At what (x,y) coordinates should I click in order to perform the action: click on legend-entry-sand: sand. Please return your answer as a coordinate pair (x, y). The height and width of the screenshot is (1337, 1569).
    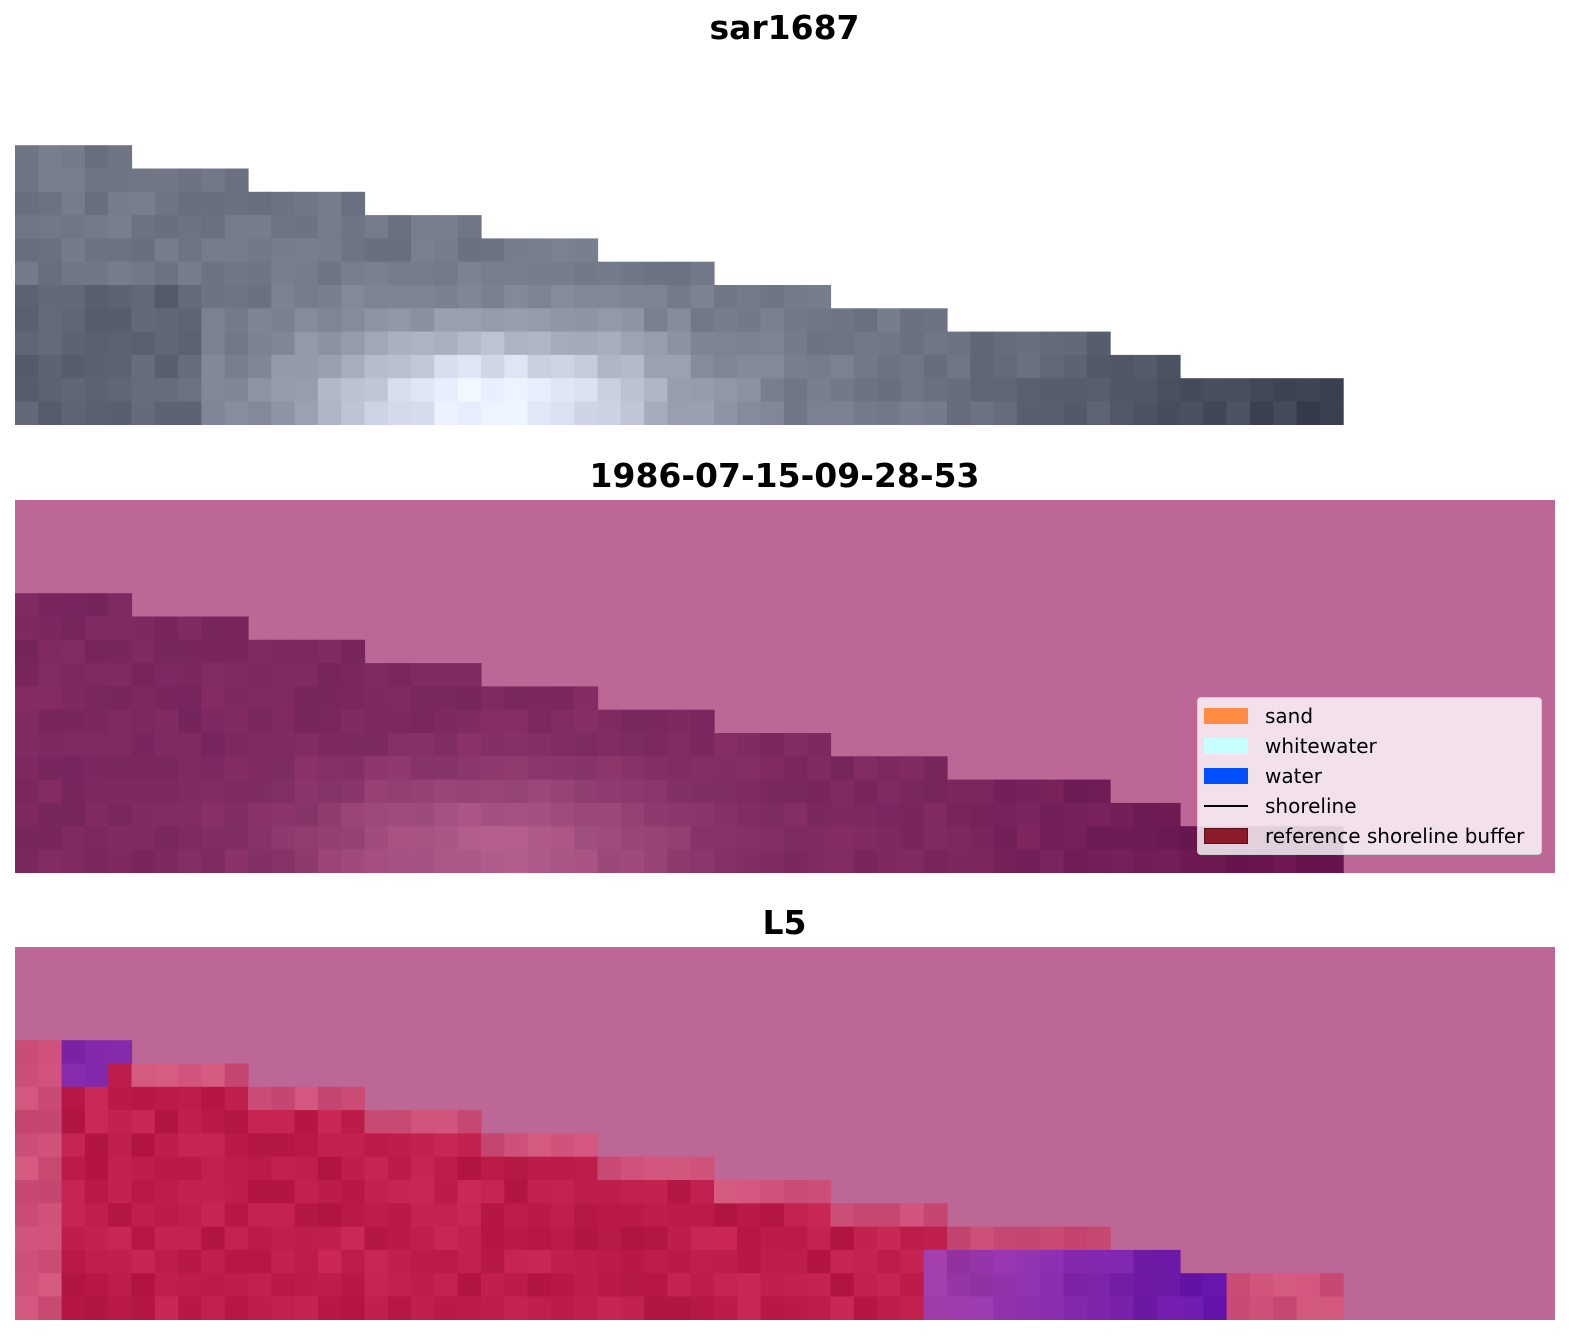
    Looking at the image, I should click on (1258, 716).